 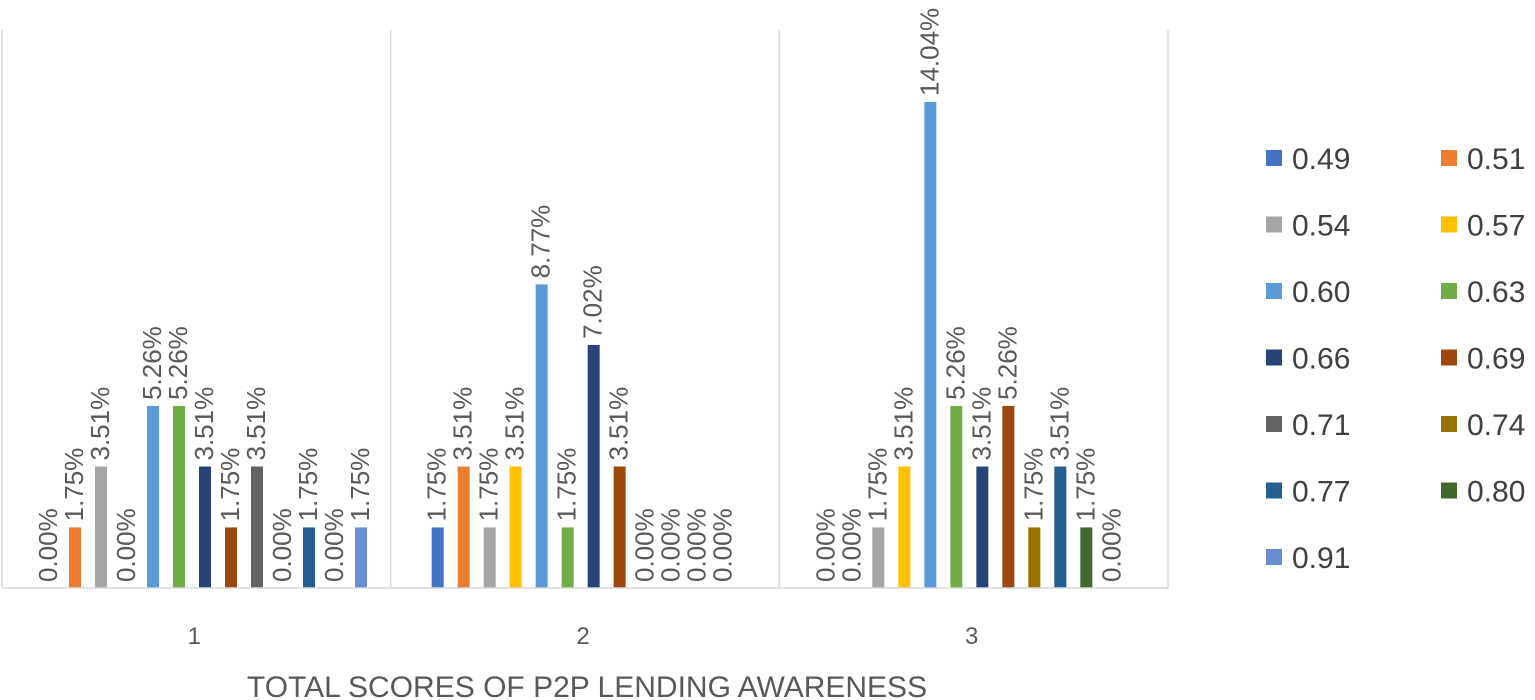 I want to click on legend-item: 0.71, so click(x=1308, y=425).